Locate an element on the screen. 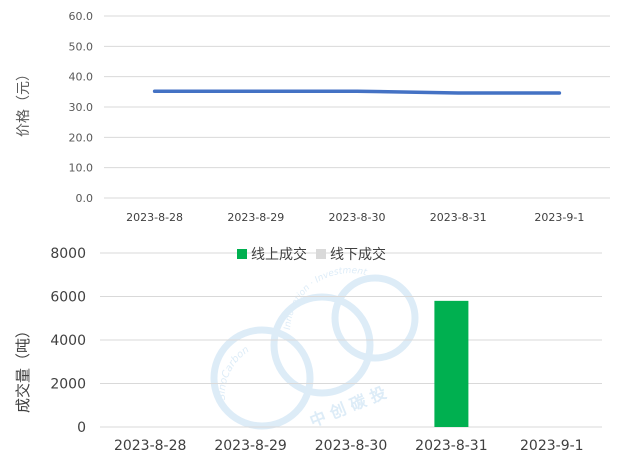  price-y-tick: 10.0 is located at coordinates (81, 168).